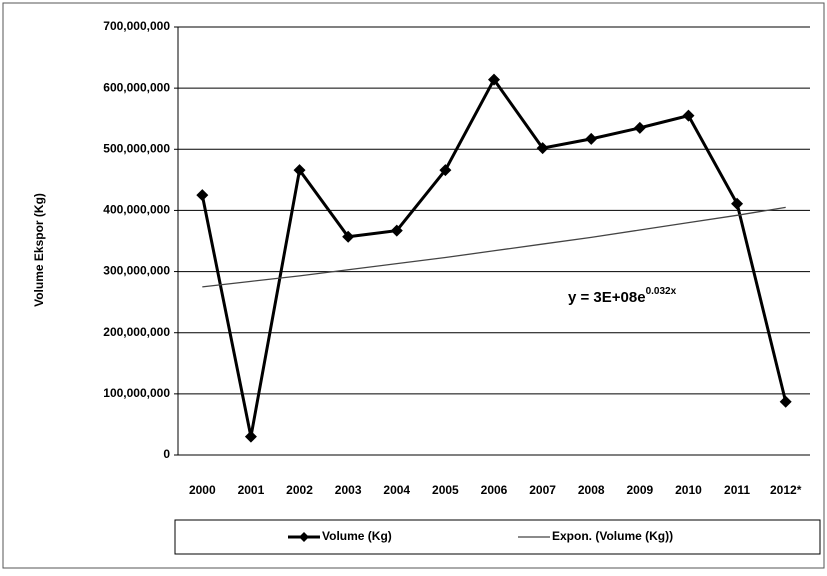  Describe the element at coordinates (396, 490) in the screenshot. I see `x-tick-label: 2004` at that location.